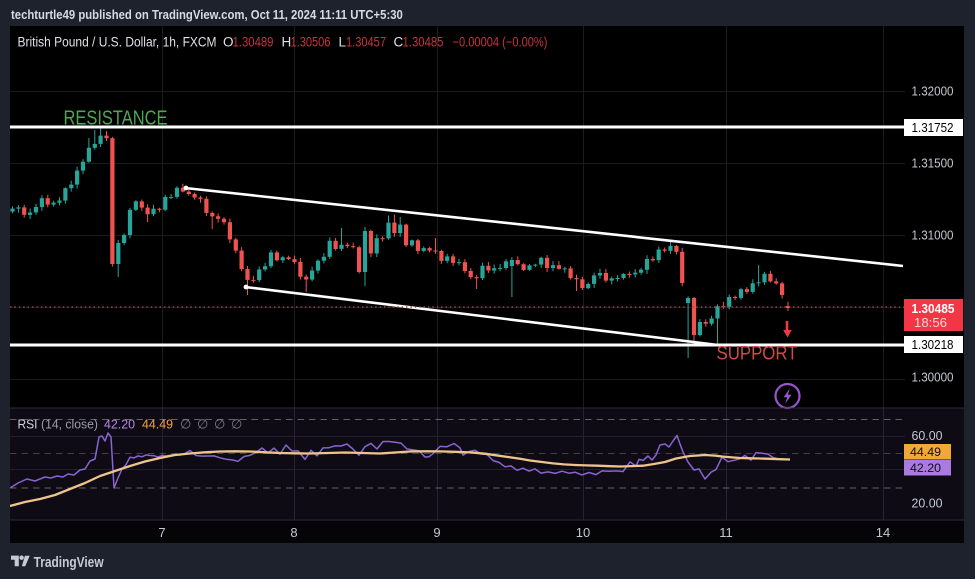  I want to click on svg-text: TradingView, so click(69, 562).